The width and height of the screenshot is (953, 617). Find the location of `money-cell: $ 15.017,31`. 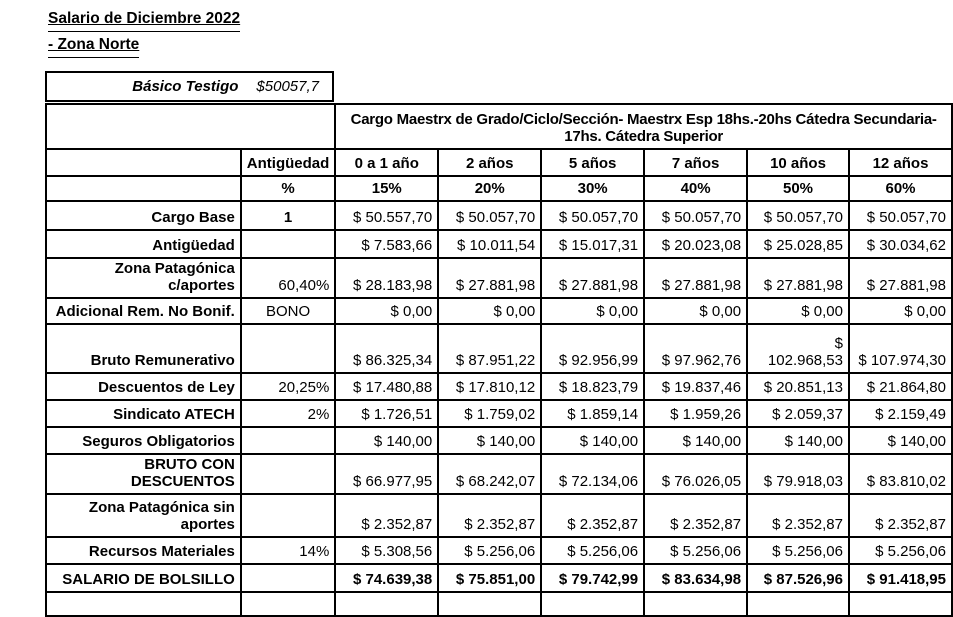

money-cell: $ 15.017,31 is located at coordinates (593, 244).